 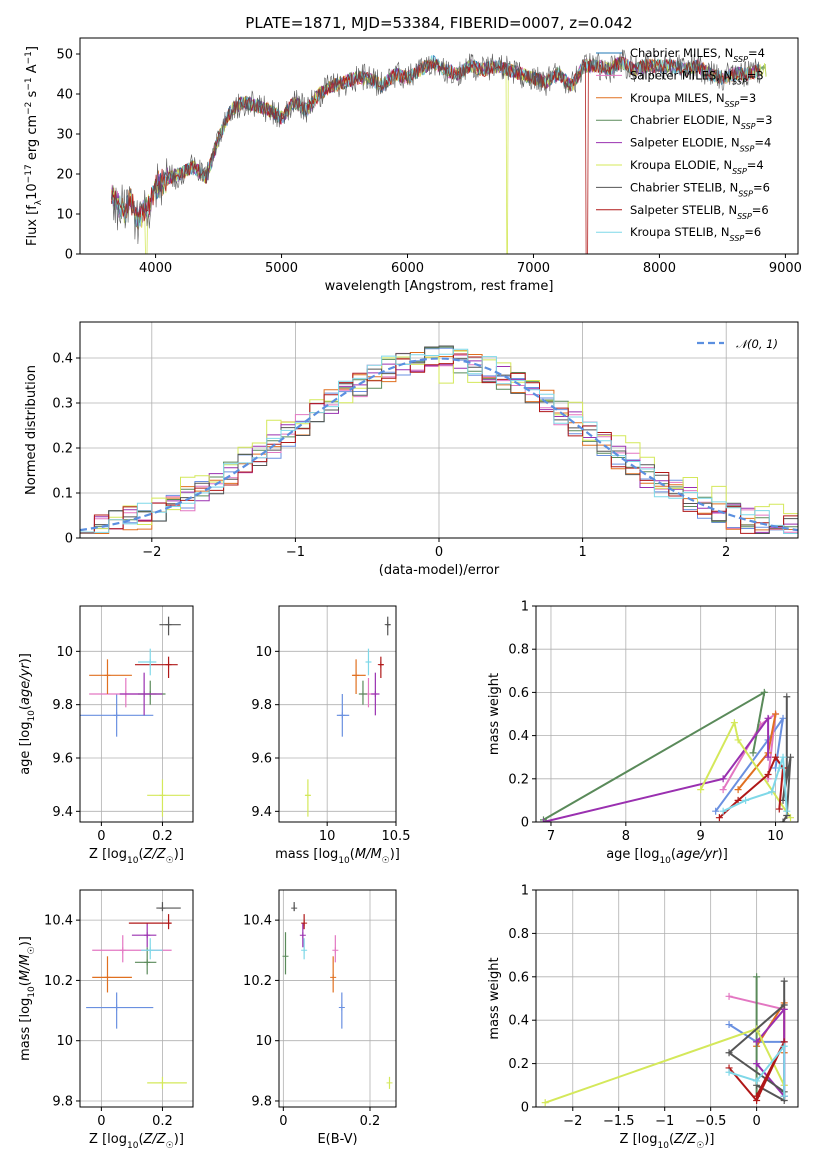 I want to click on weight-vs-age-frame, so click(x=667, y=714).